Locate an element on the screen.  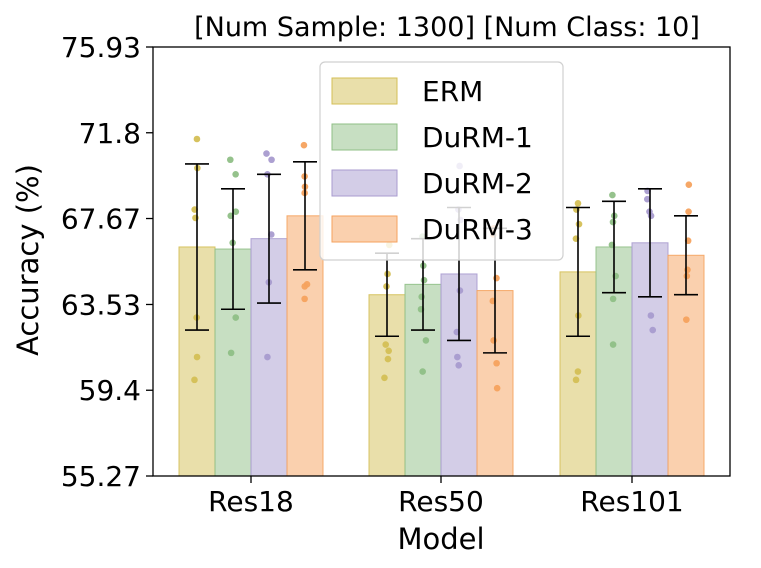
legend-label: DuRM-3 is located at coordinates (477, 229).